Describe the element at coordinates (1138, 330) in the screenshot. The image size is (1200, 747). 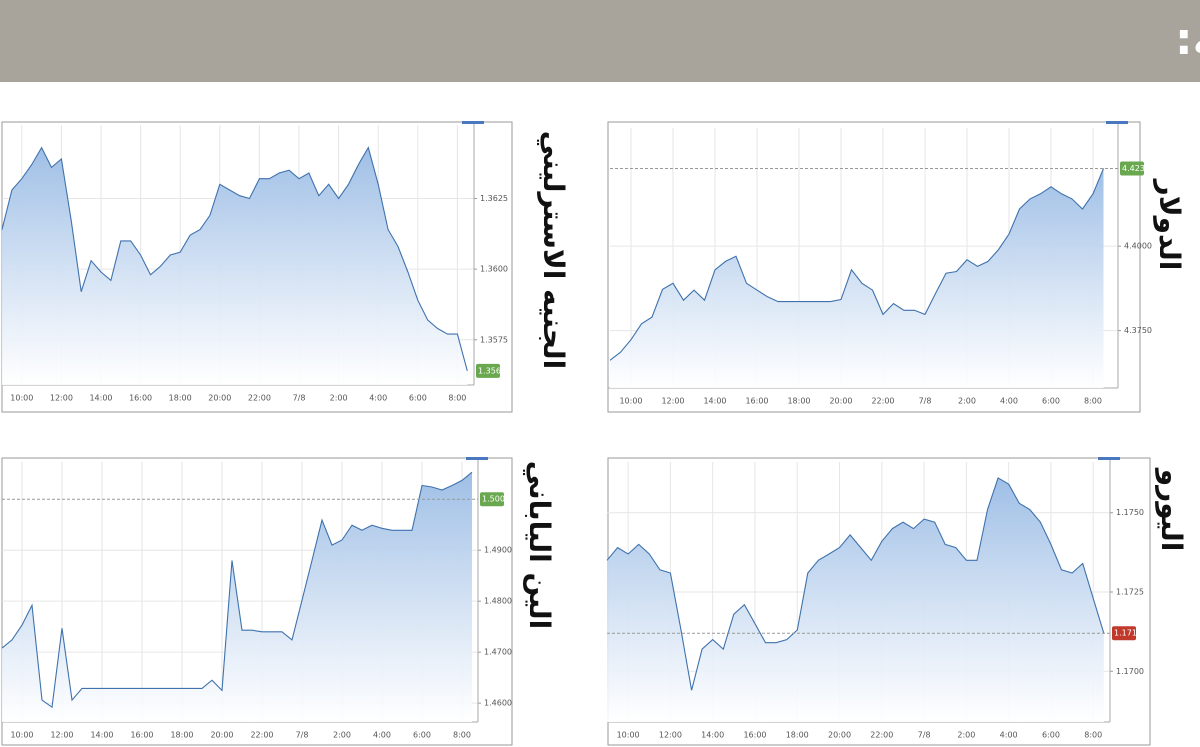
I see `y-tick-label: 4.3750` at that location.